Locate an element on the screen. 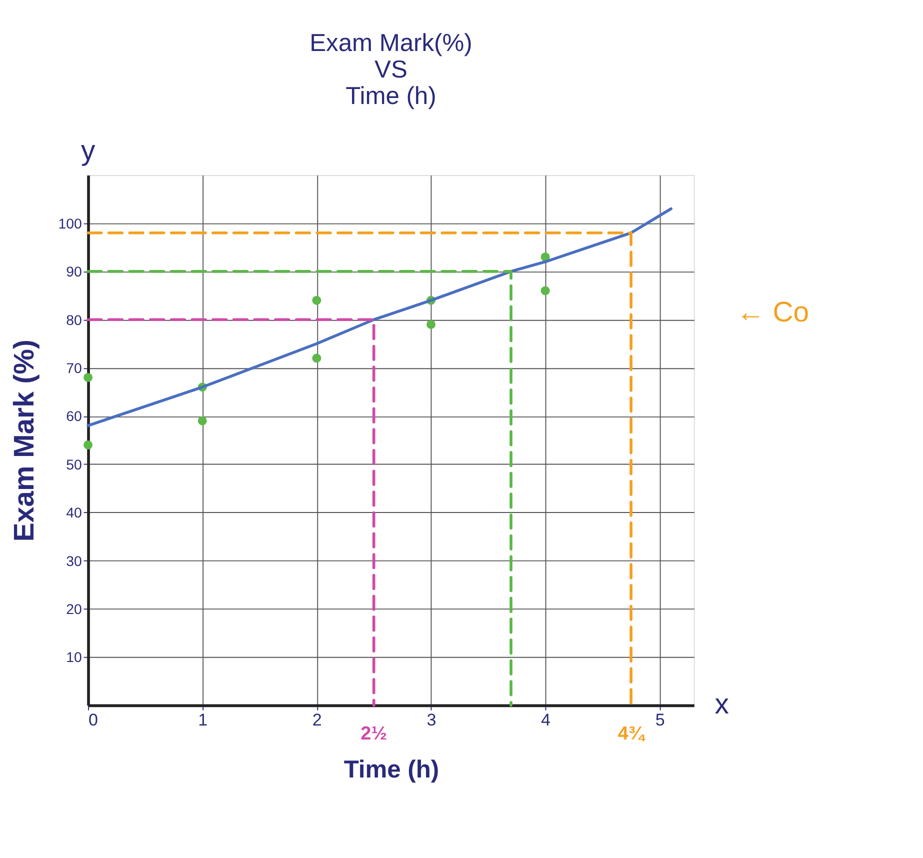 This screenshot has height=858, width=923. y-tick-label: 20 is located at coordinates (74, 610).